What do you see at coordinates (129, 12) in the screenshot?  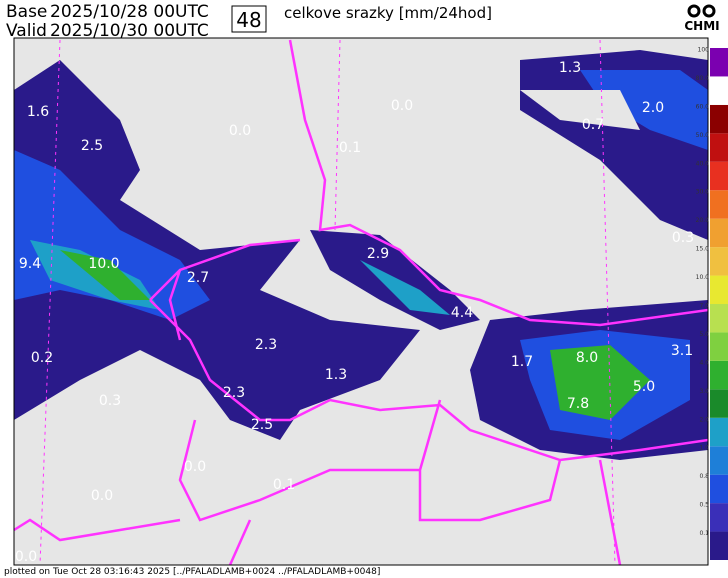 I see `base-time: 2025/10/28 00UTC` at bounding box center [129, 12].